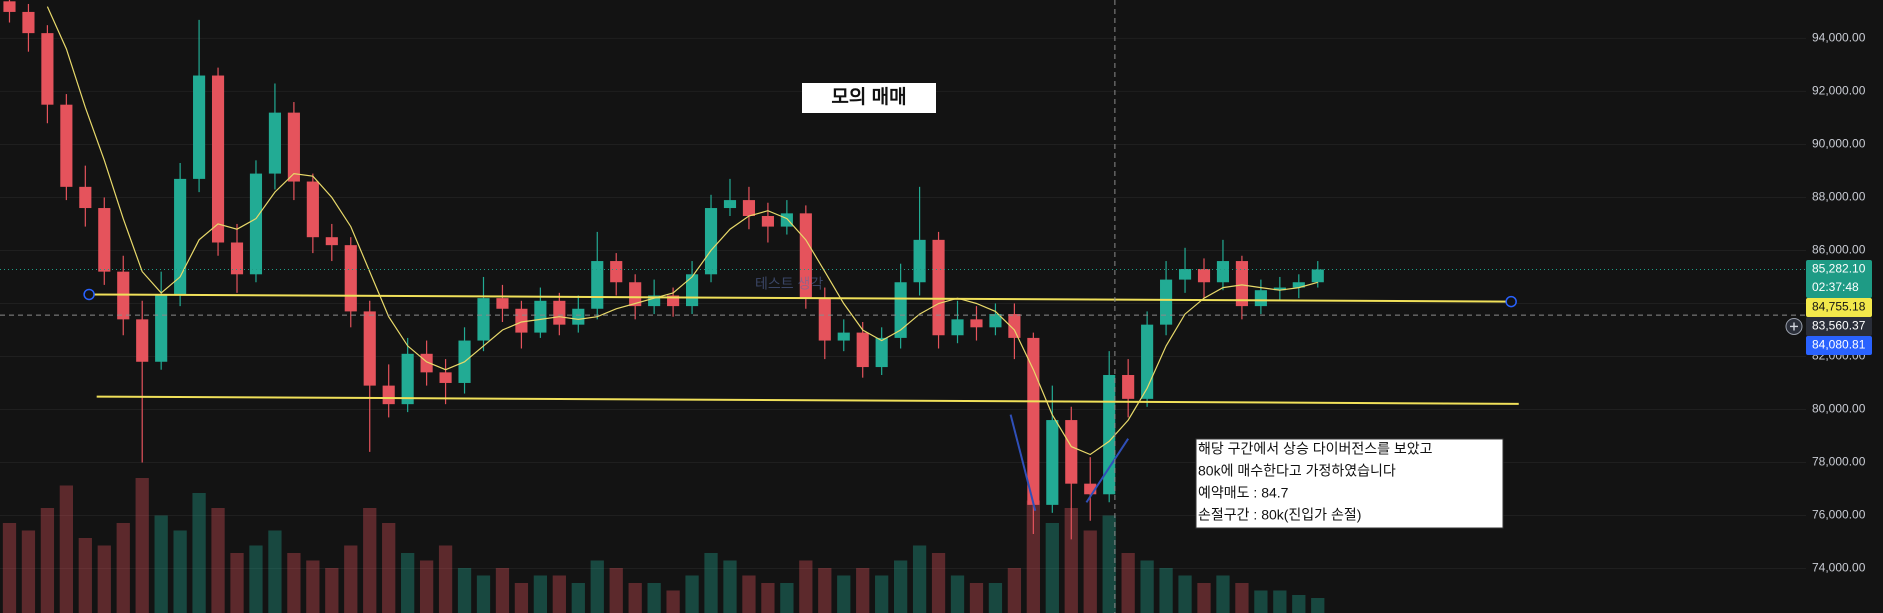 The image size is (1883, 613). I want to click on annotation-line: 해당 구간에서 상승 다이버전스를 보았고, so click(1315, 449).